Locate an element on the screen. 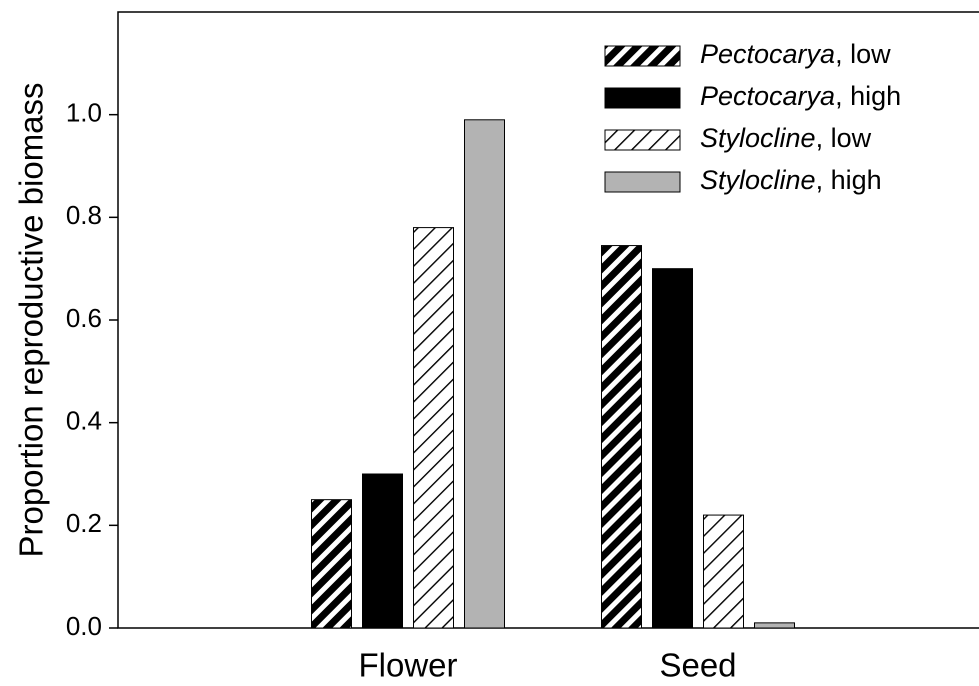  legend-label: Stylocline, low is located at coordinates (786, 138).